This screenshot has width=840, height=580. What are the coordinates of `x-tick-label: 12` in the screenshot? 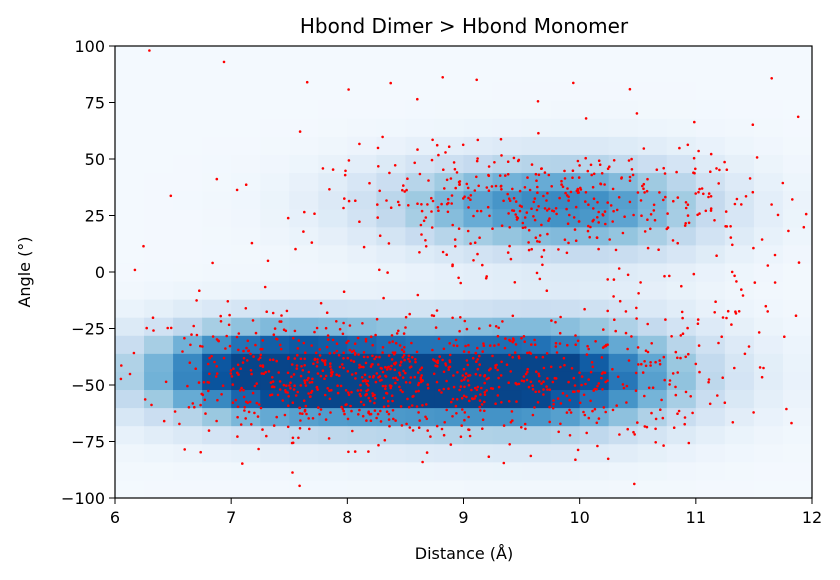 It's located at (812, 517).